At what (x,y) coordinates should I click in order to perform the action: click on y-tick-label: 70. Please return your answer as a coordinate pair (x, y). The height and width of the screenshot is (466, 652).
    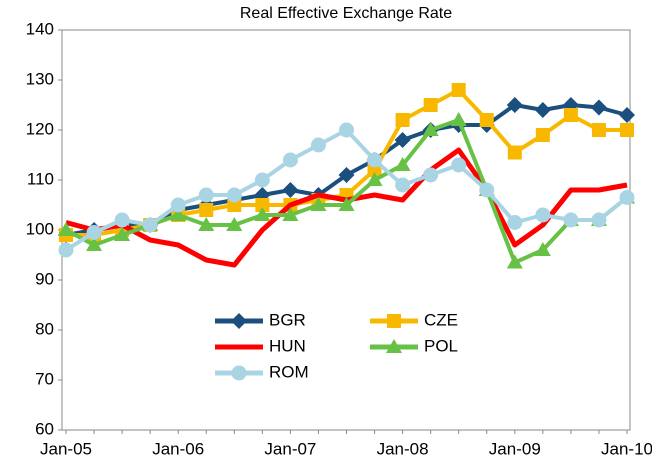
    Looking at the image, I should click on (44, 378).